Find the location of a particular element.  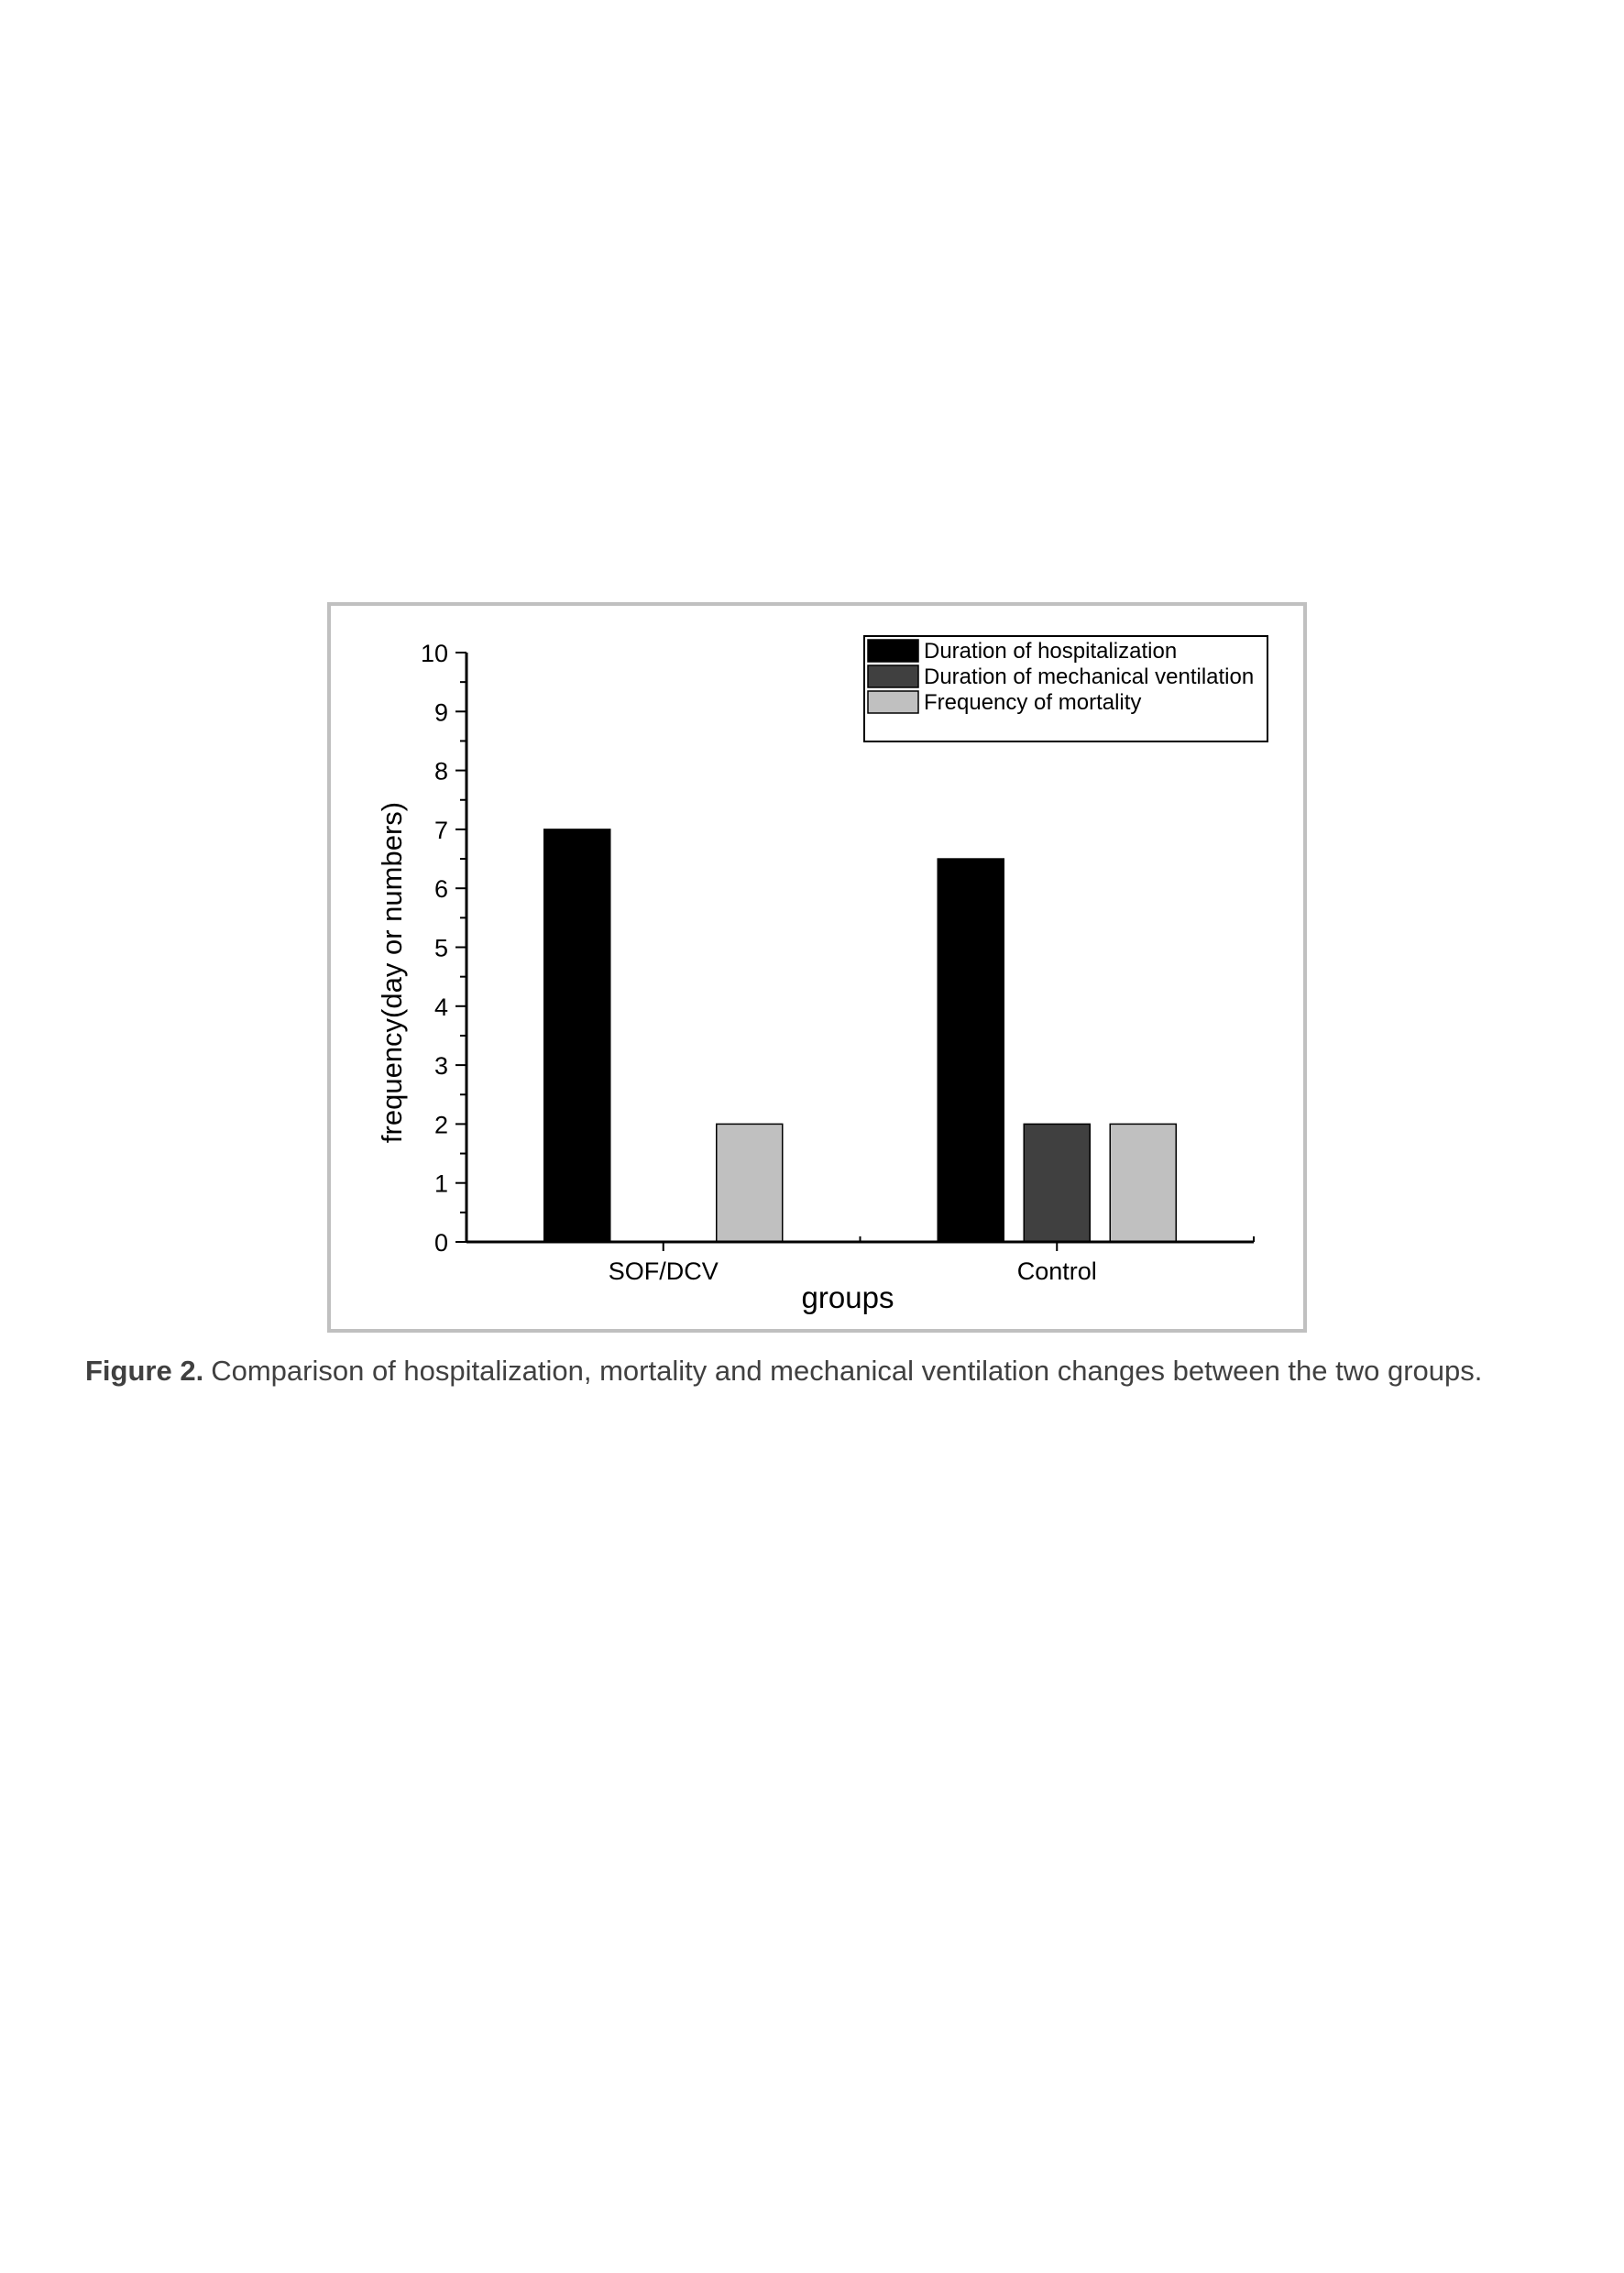

y-tick-label: 8 is located at coordinates (441, 771).